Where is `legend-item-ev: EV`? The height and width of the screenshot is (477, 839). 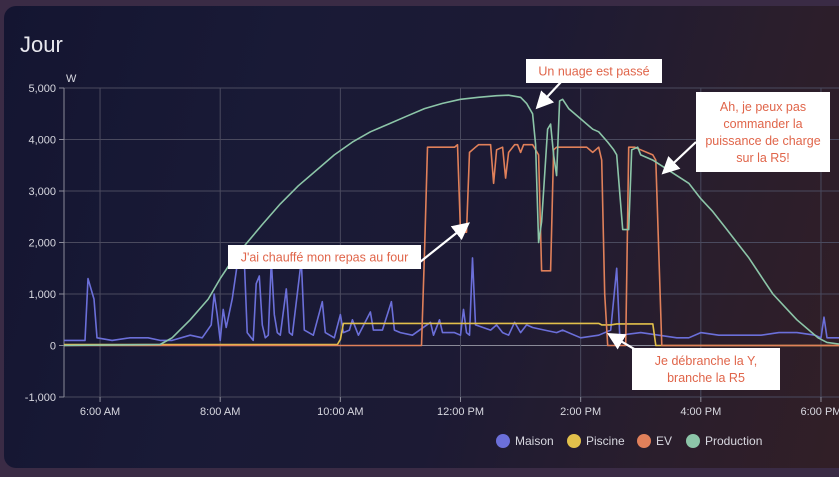 legend-item-ev: EV is located at coordinates (654, 441).